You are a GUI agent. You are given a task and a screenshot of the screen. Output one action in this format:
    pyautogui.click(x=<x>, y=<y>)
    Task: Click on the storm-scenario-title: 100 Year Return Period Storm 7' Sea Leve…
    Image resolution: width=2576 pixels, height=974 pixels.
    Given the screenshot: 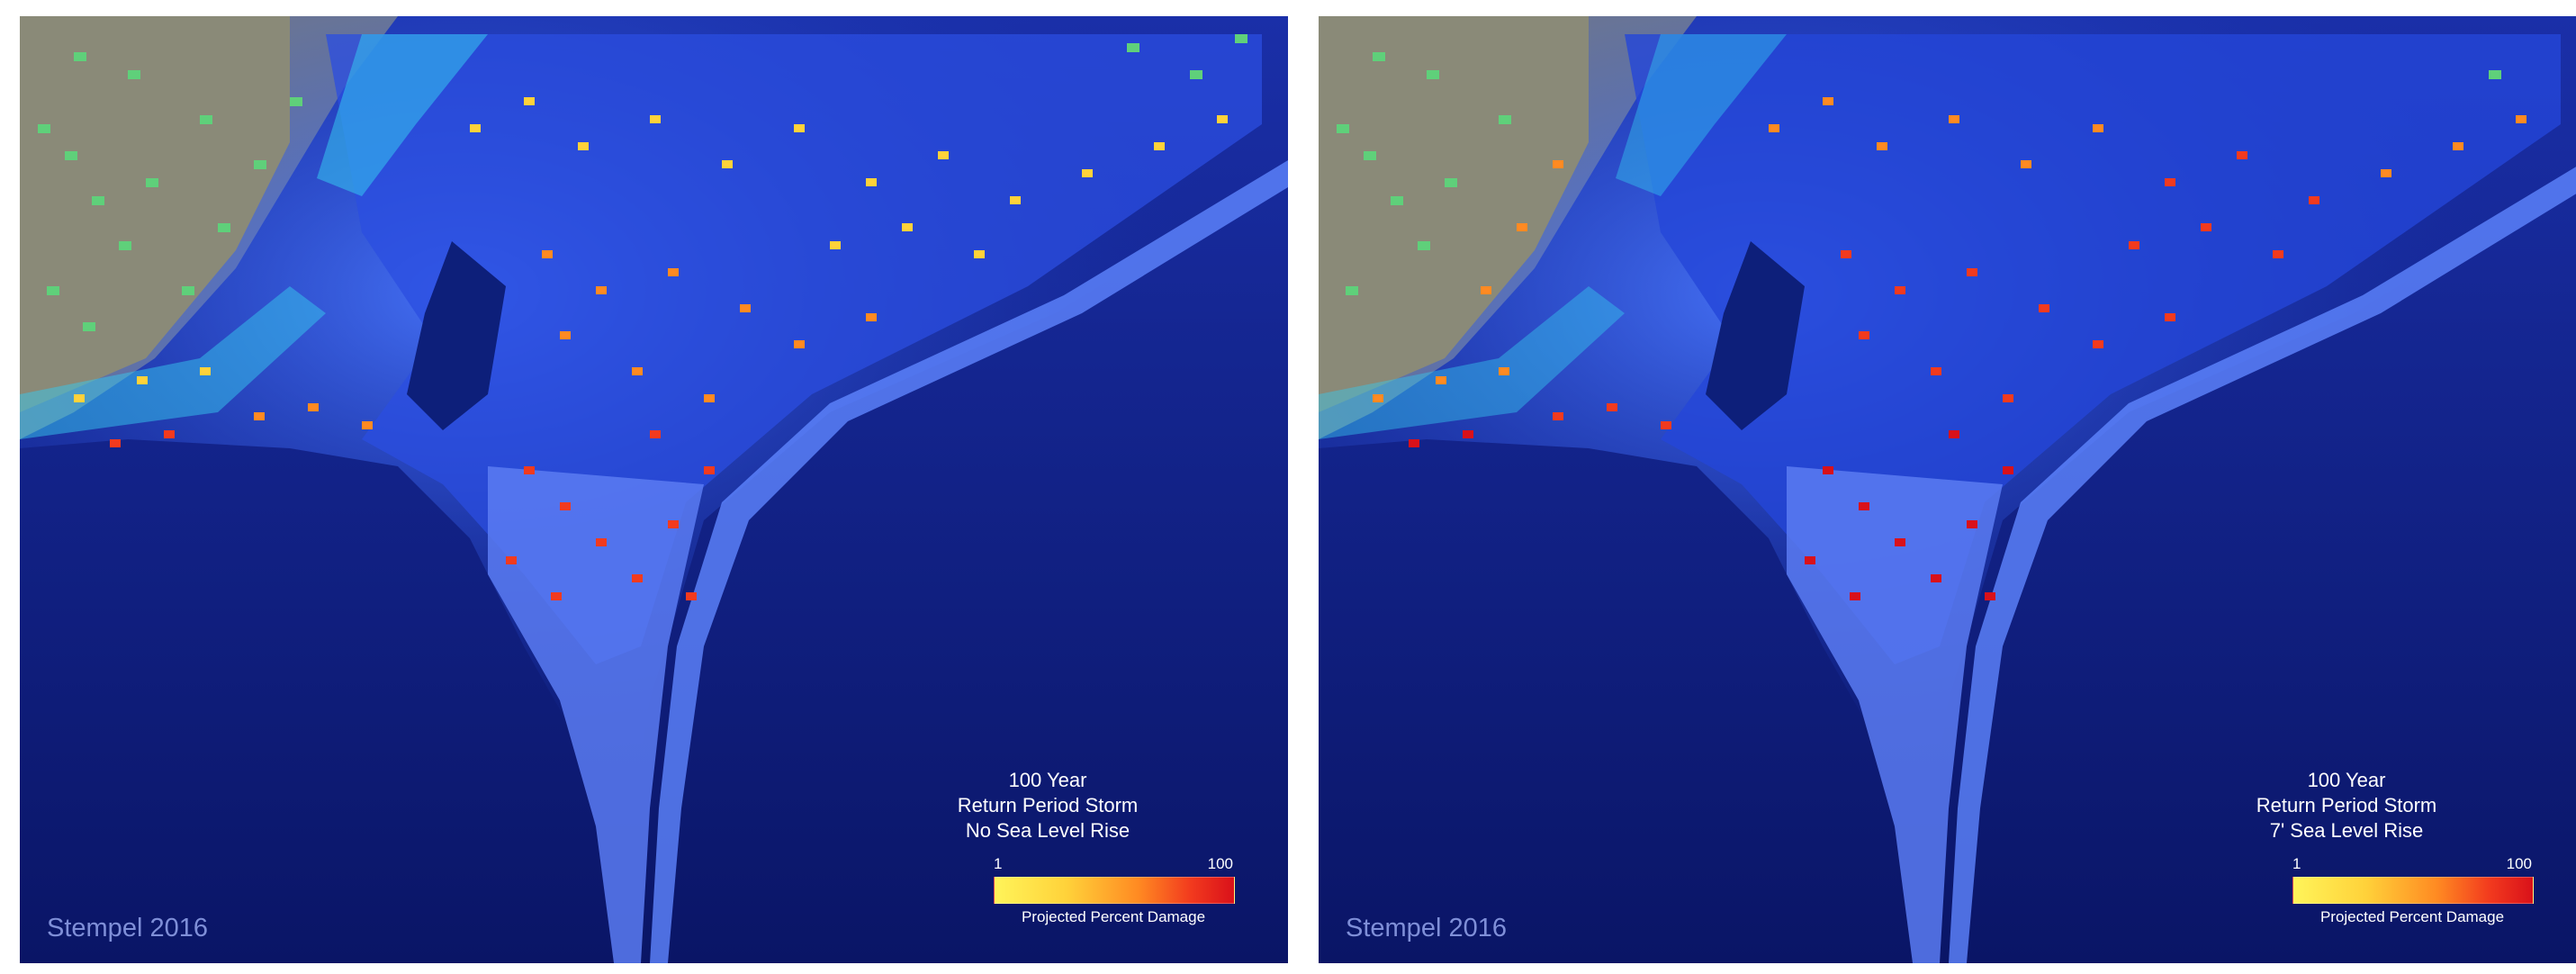 What is the action you would take?
    pyautogui.click(x=2346, y=805)
    